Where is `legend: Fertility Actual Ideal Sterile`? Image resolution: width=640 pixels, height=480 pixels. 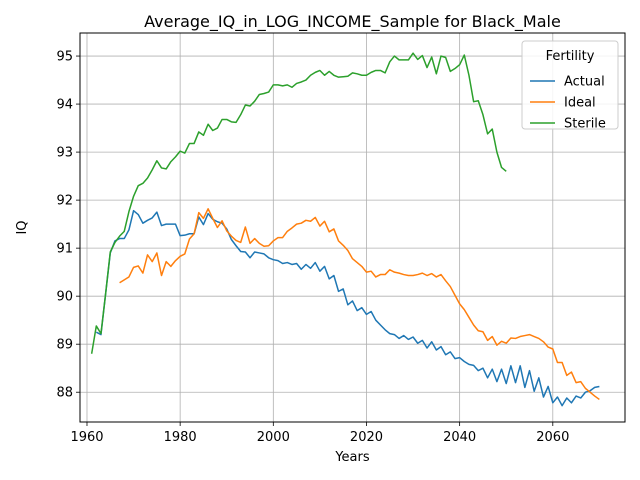
legend: Fertility Actual Ideal Sterile is located at coordinates (570, 86).